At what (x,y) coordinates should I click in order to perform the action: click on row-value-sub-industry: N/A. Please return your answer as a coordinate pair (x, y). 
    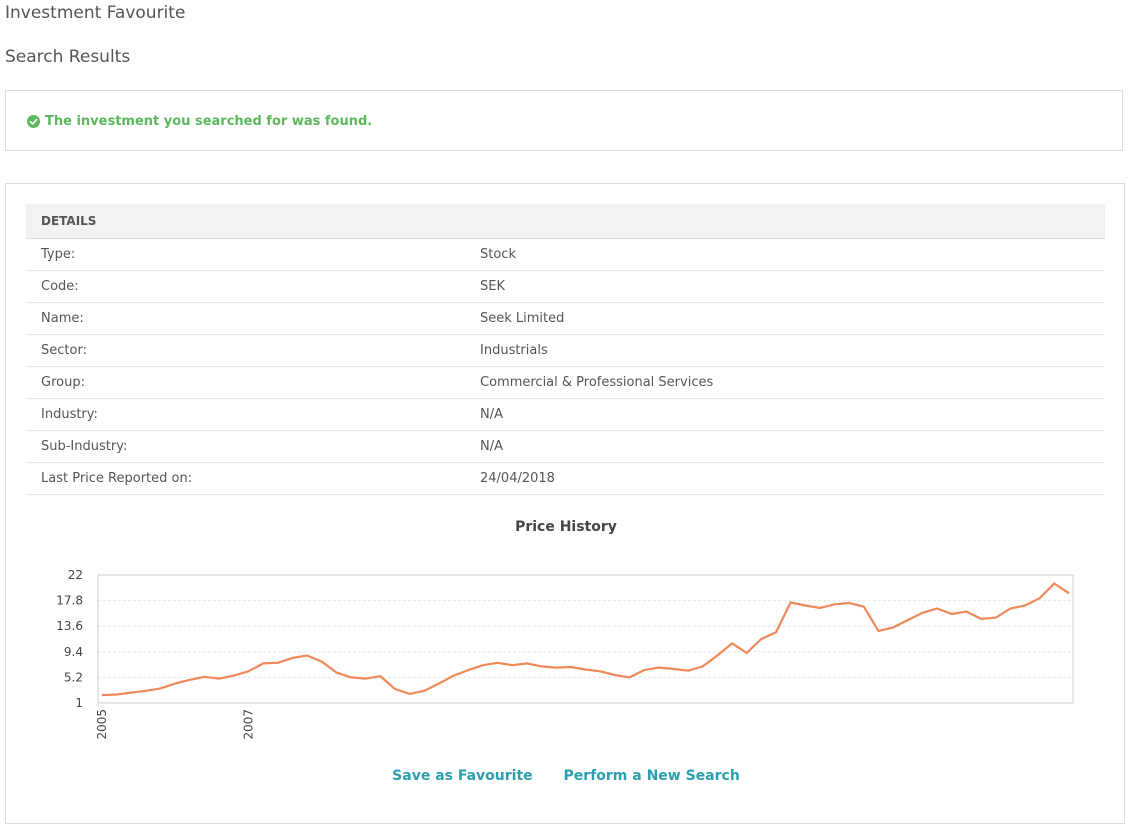
    Looking at the image, I should click on (785, 446).